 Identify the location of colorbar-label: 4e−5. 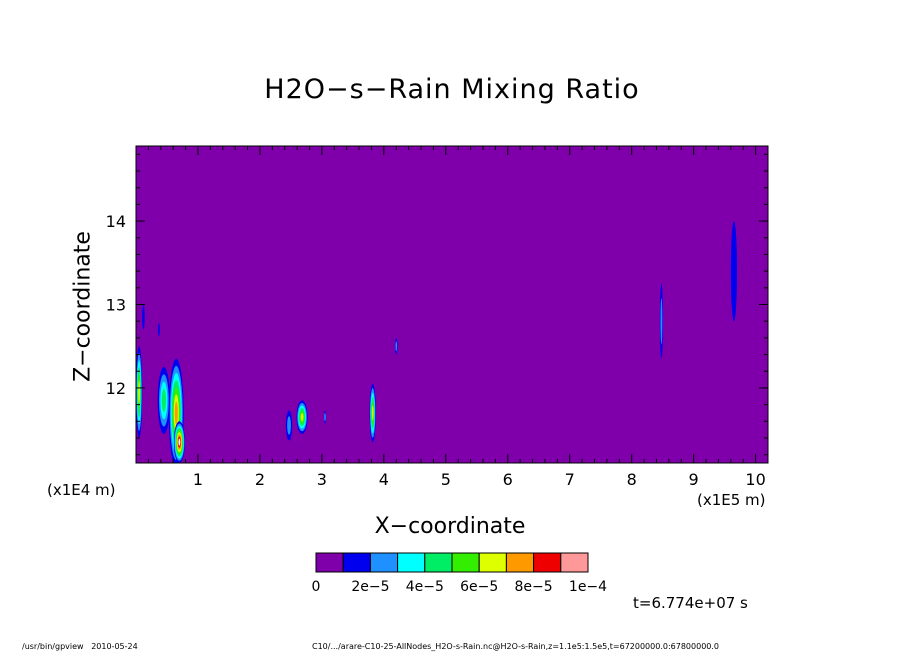
(425, 587).